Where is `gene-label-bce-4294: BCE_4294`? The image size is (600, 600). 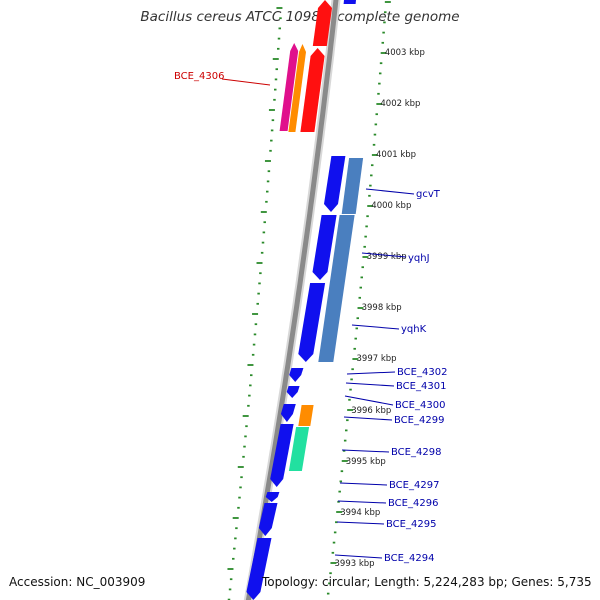
gene-label-bce-4294: BCE_4294 is located at coordinates (384, 558).